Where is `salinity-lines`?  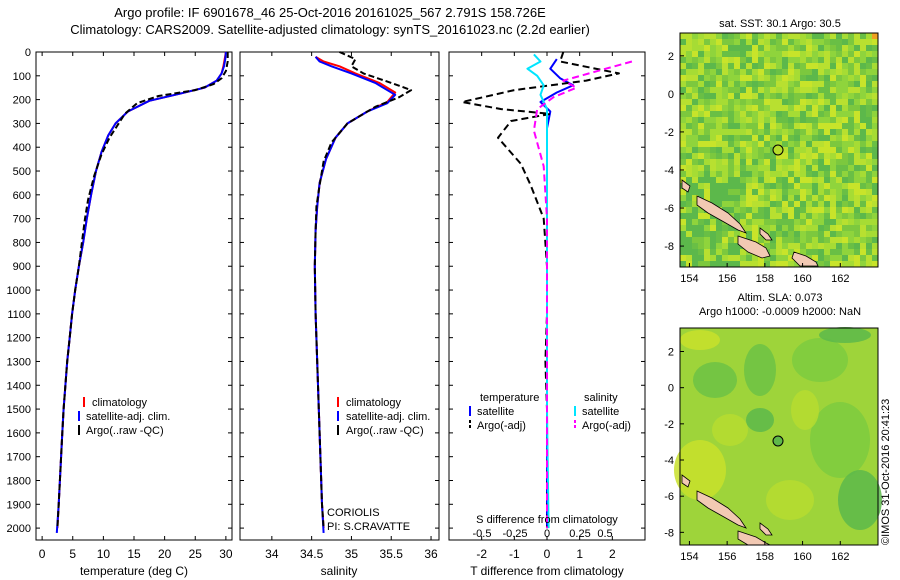
salinity-lines is located at coordinates (363, 292).